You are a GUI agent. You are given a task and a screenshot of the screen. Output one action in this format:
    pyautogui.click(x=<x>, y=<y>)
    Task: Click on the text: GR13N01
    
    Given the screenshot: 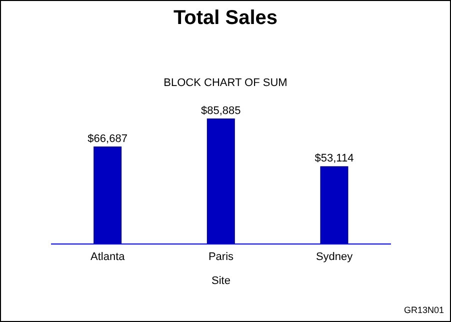 What is the action you would take?
    pyautogui.click(x=424, y=310)
    